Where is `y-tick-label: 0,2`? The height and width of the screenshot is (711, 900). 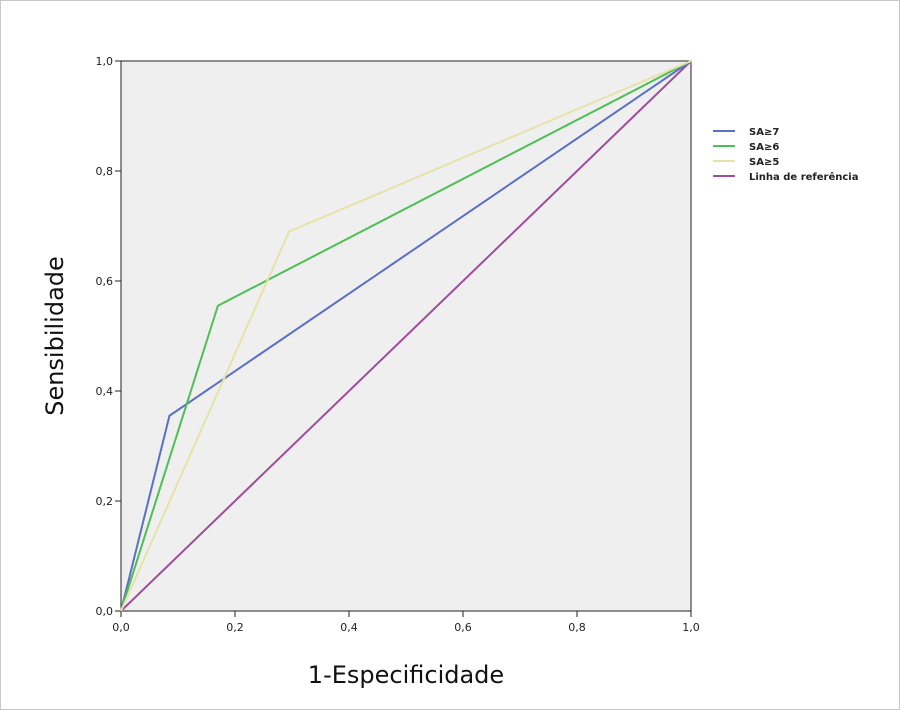
y-tick-label: 0,2 is located at coordinates (105, 501).